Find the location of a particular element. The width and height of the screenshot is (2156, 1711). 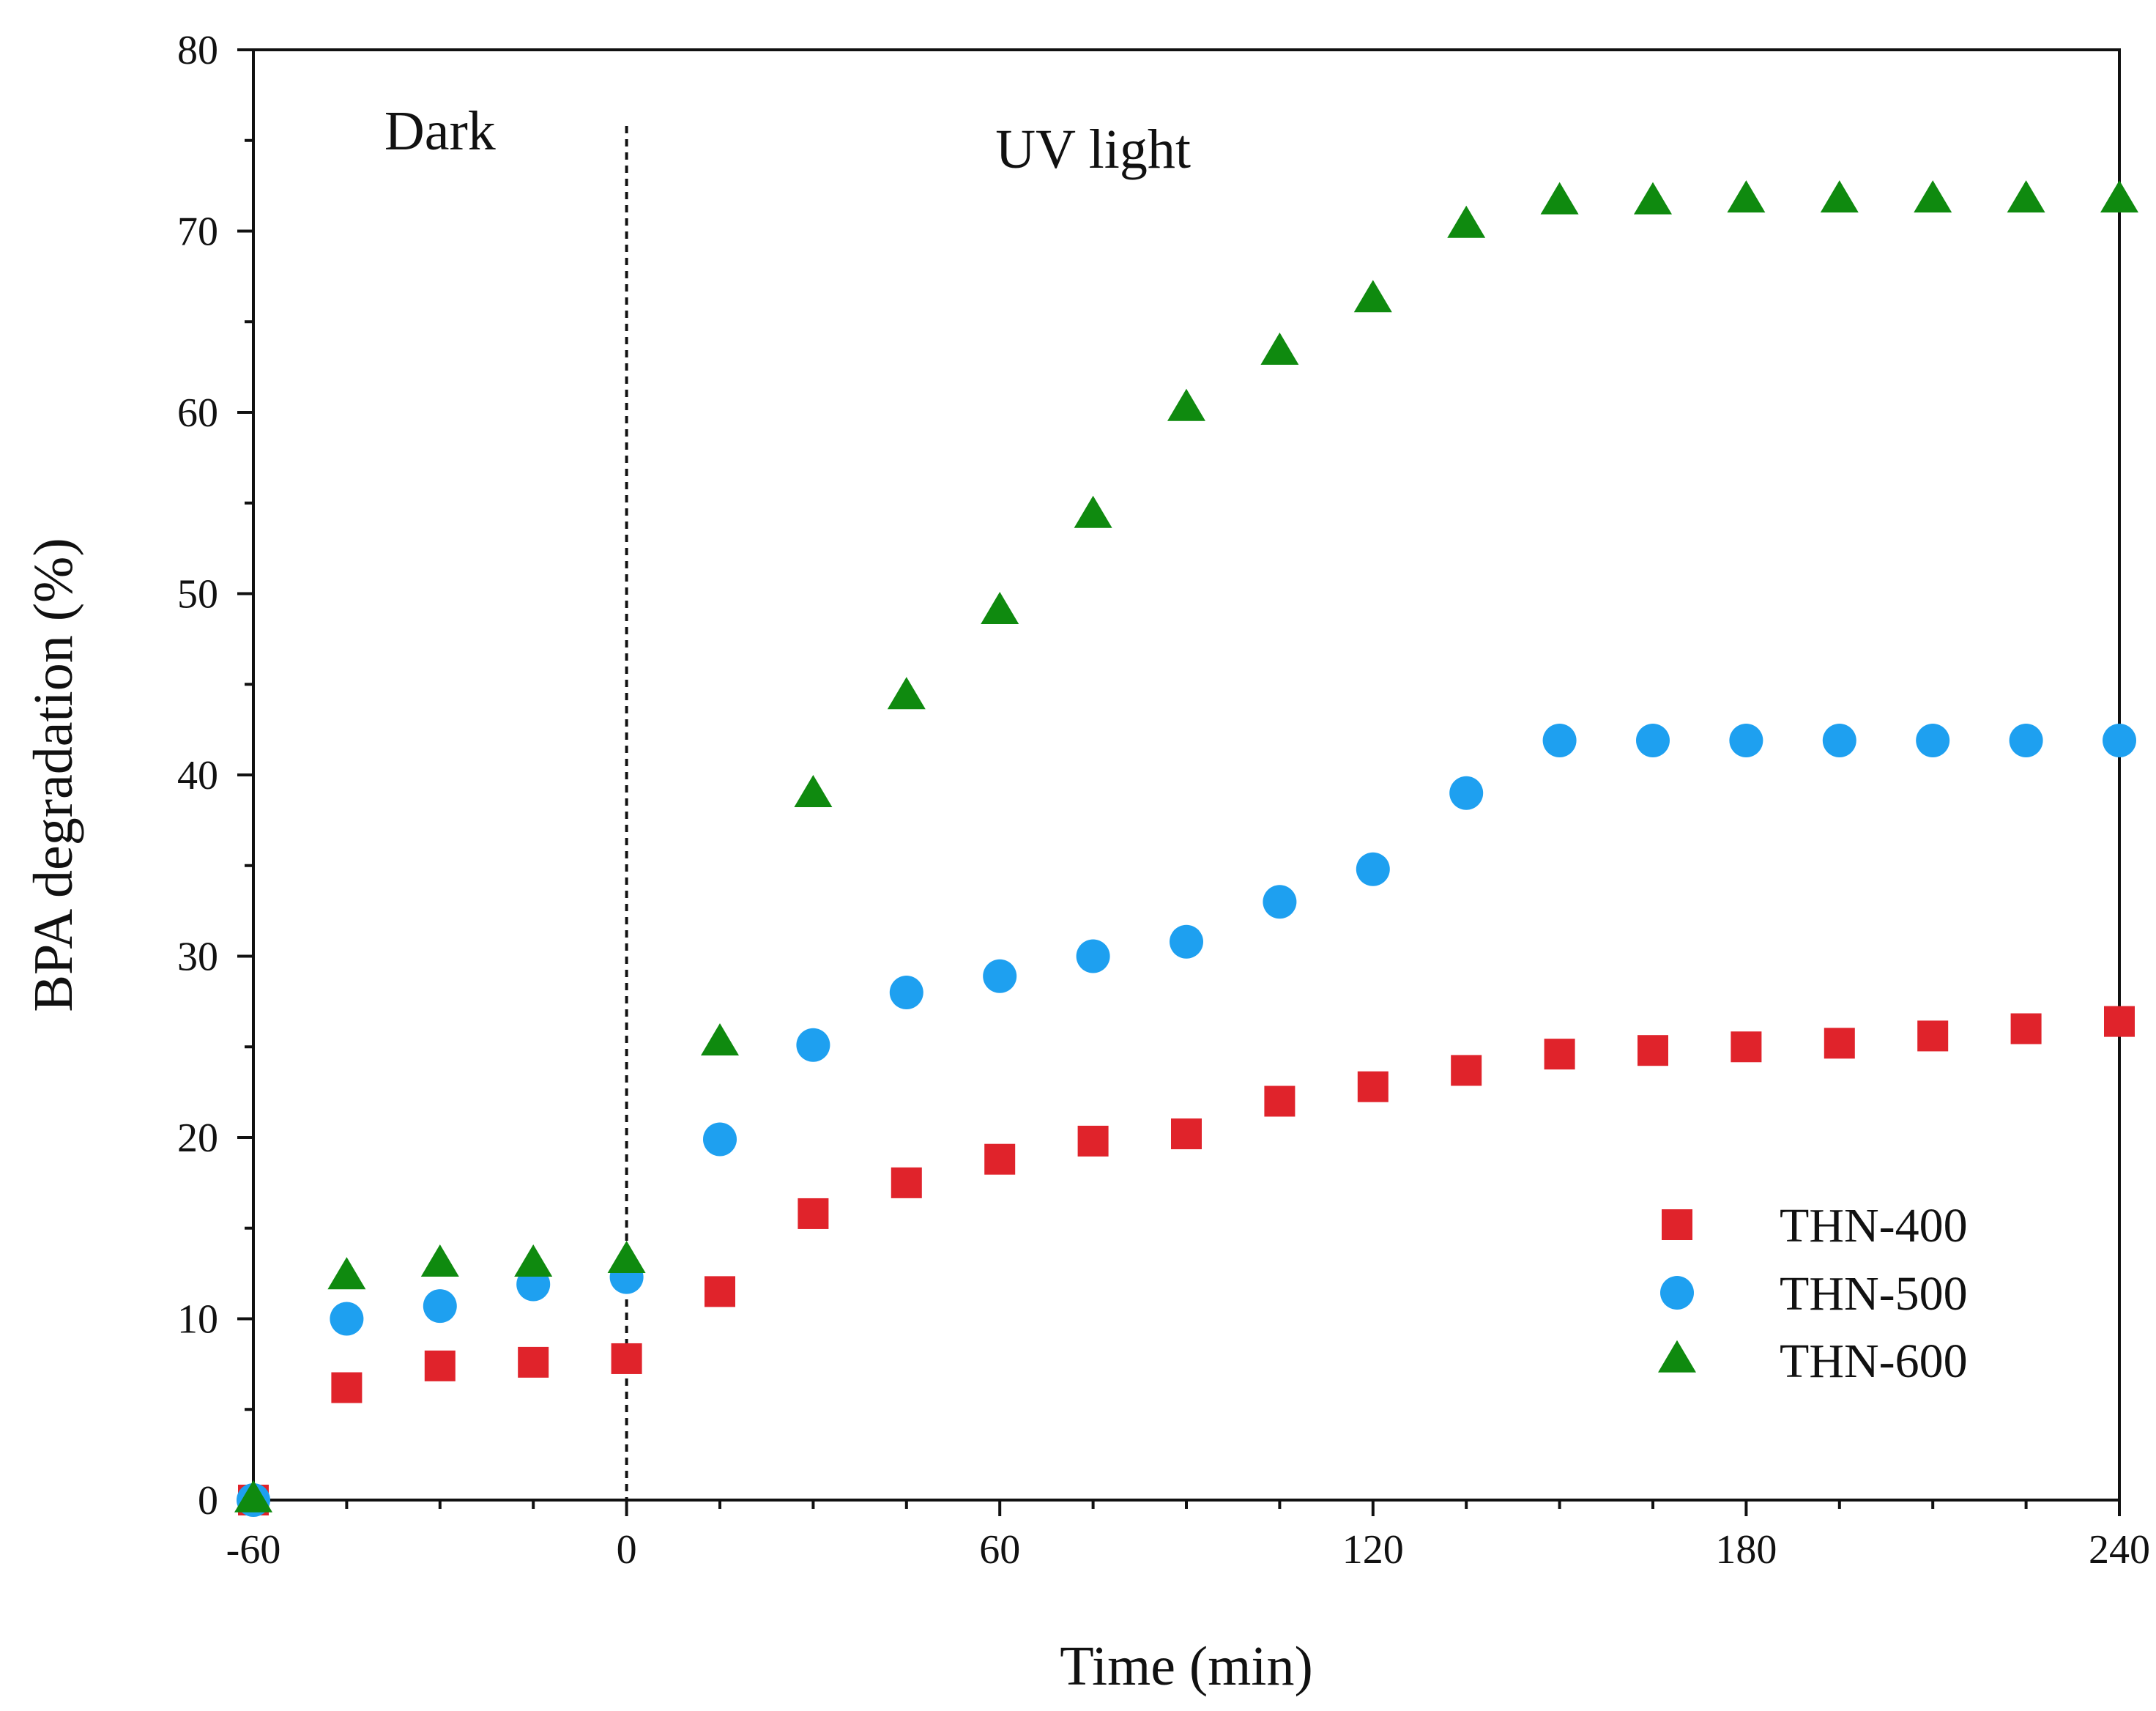

annotation-uv-light: UV light is located at coordinates (1093, 150).